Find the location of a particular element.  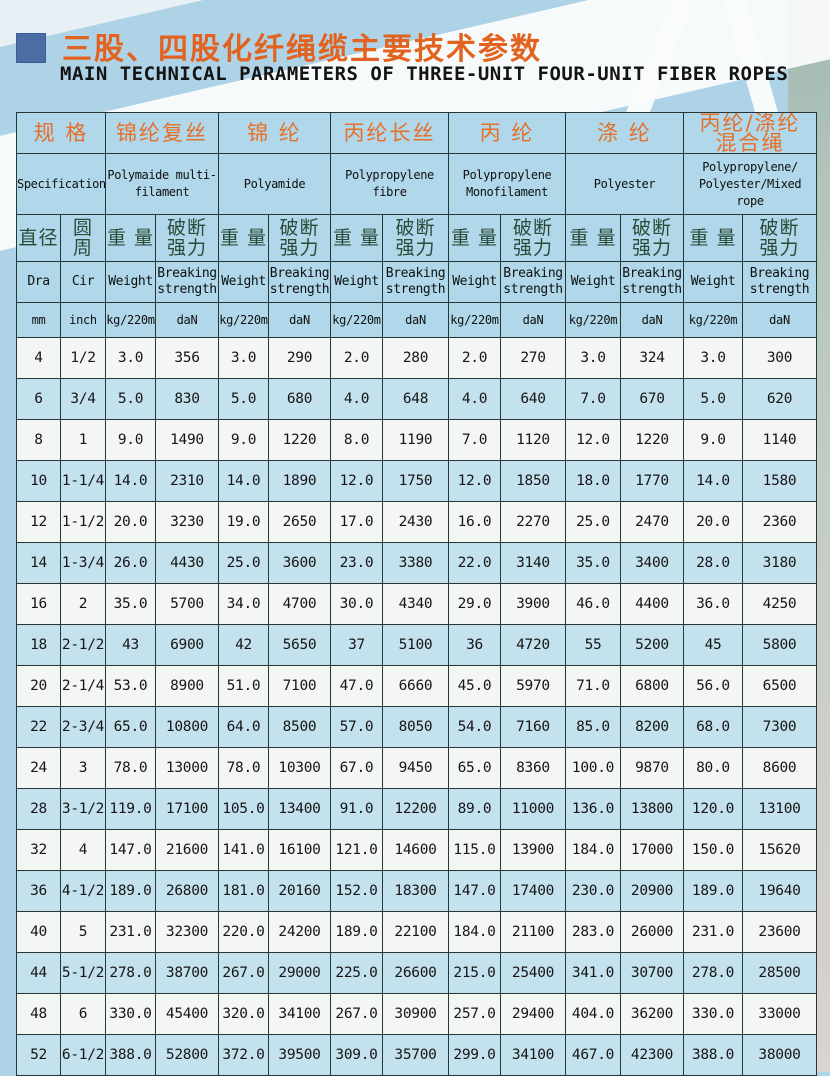

cell-weight: 3.0 is located at coordinates (130, 358).